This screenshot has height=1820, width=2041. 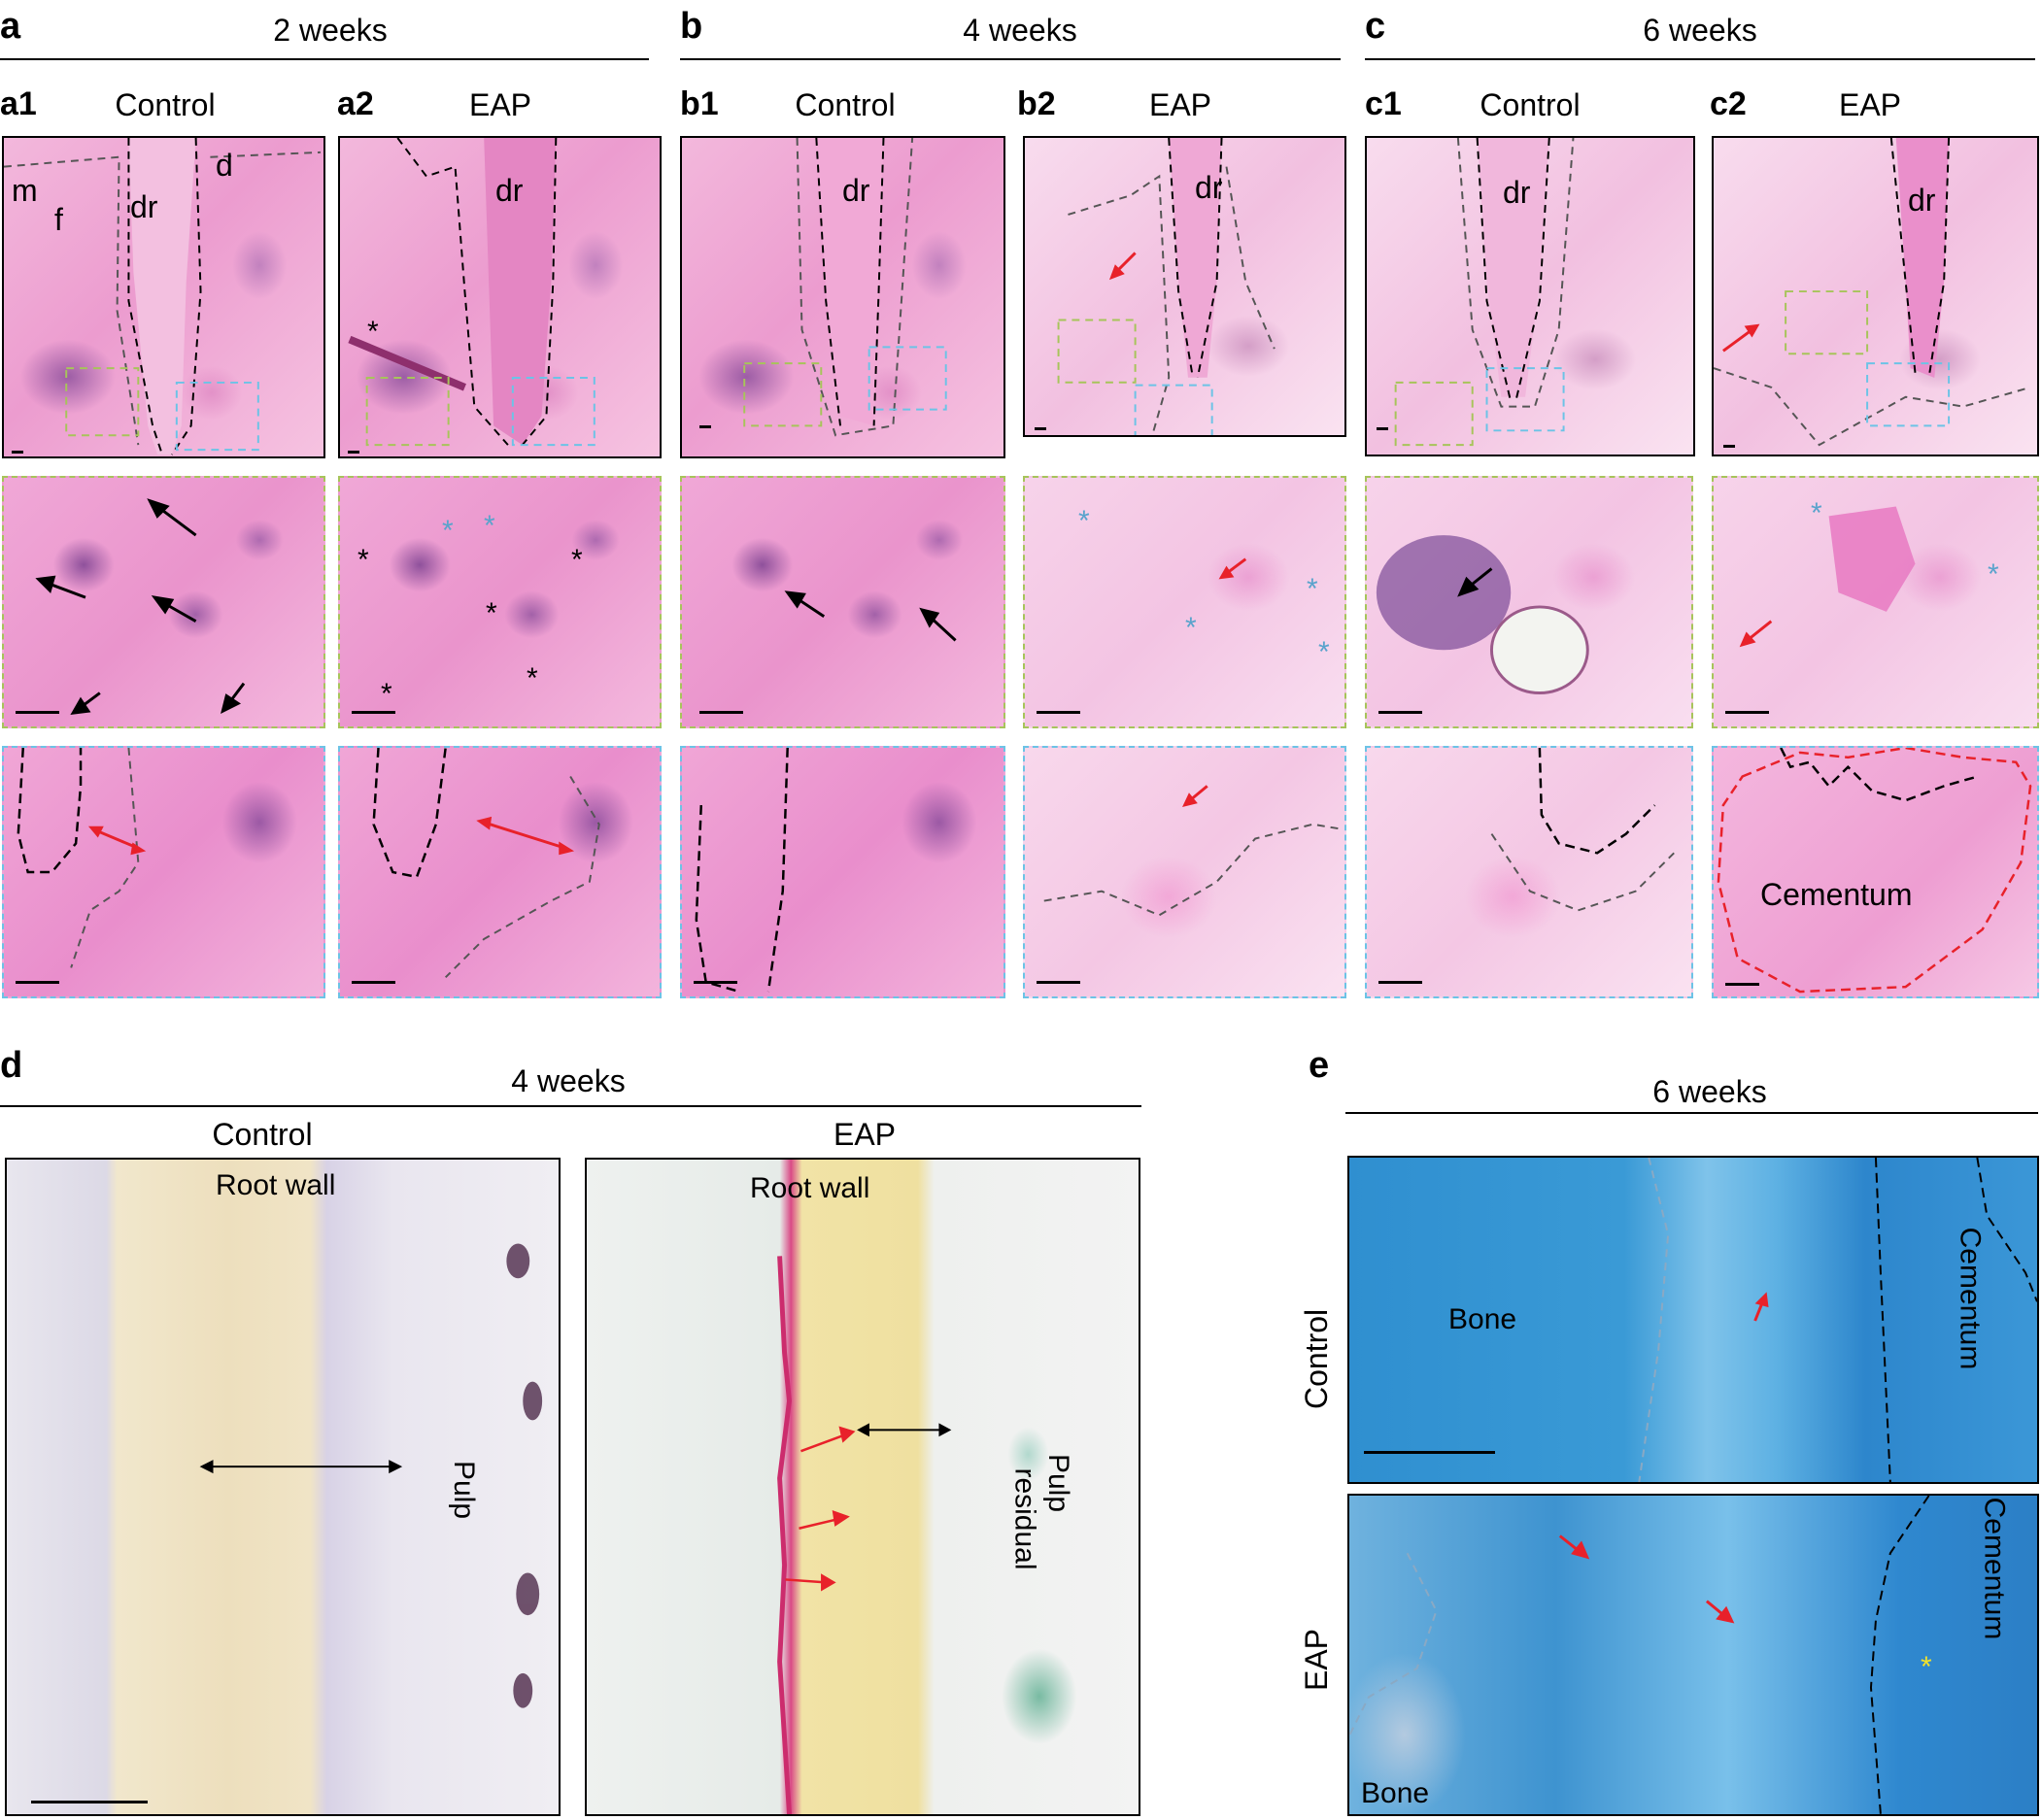 What do you see at coordinates (691, 26) in the screenshot?
I see `panel-letter-b: b` at bounding box center [691, 26].